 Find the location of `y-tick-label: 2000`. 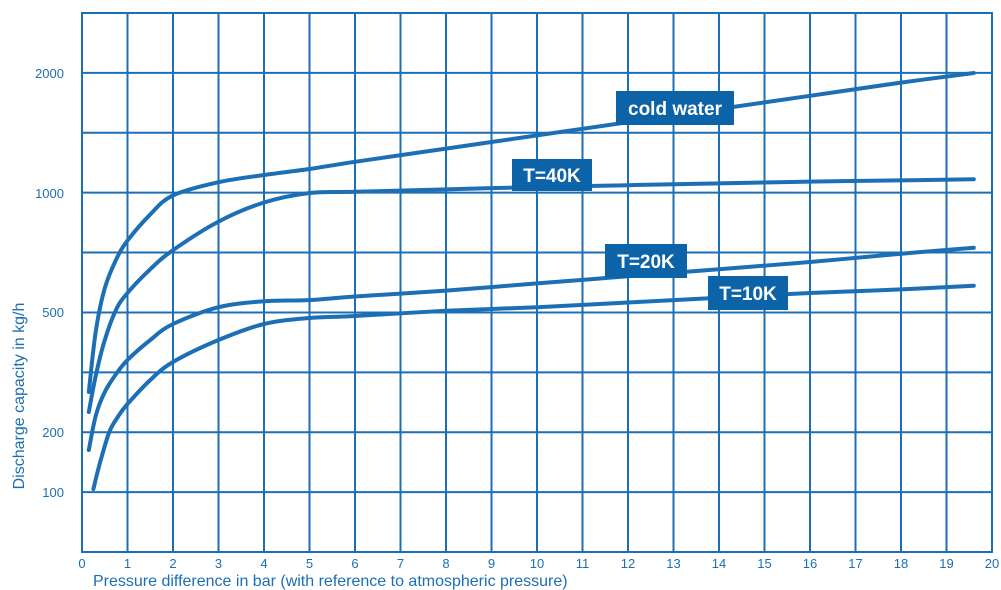

y-tick-label: 2000 is located at coordinates (49, 73).